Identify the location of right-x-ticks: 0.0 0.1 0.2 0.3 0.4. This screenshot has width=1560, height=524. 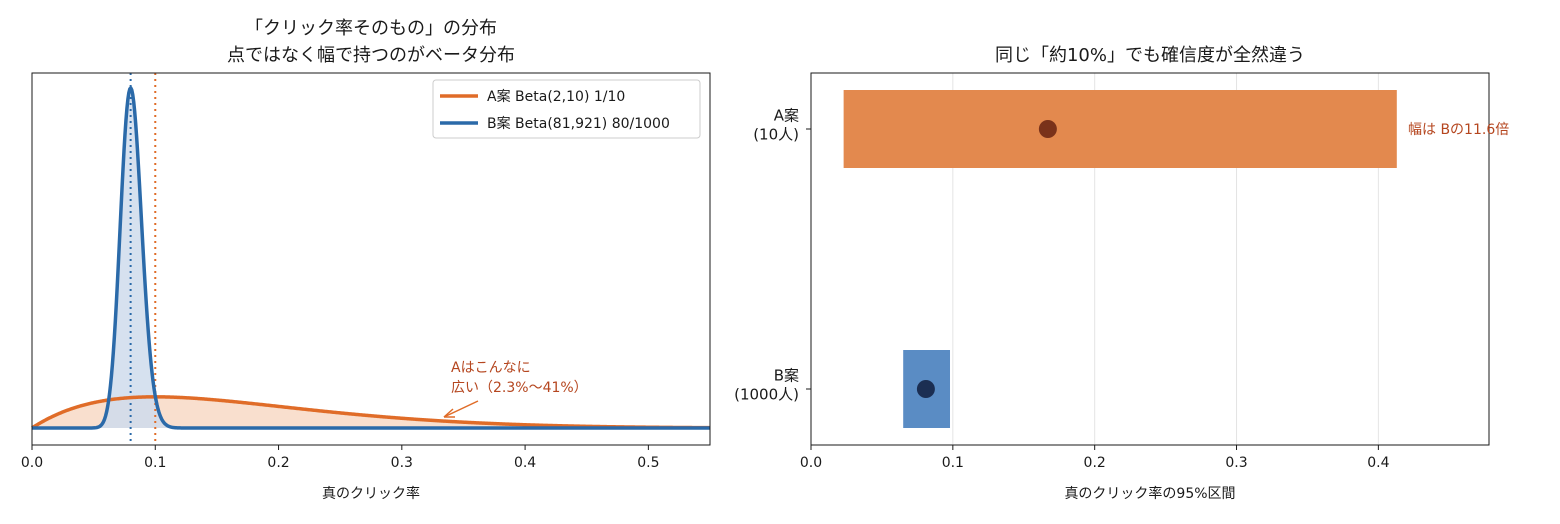
(1095, 458).